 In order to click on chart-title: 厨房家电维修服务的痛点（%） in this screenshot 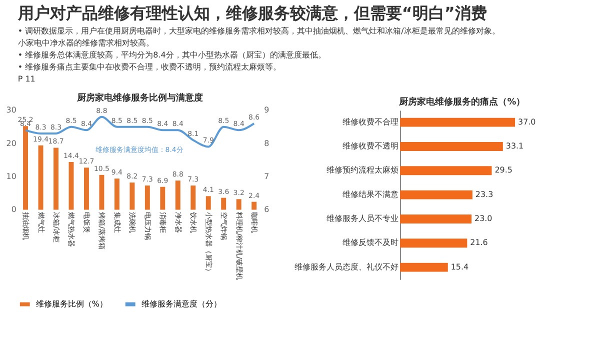, I will do `click(462, 102)`.